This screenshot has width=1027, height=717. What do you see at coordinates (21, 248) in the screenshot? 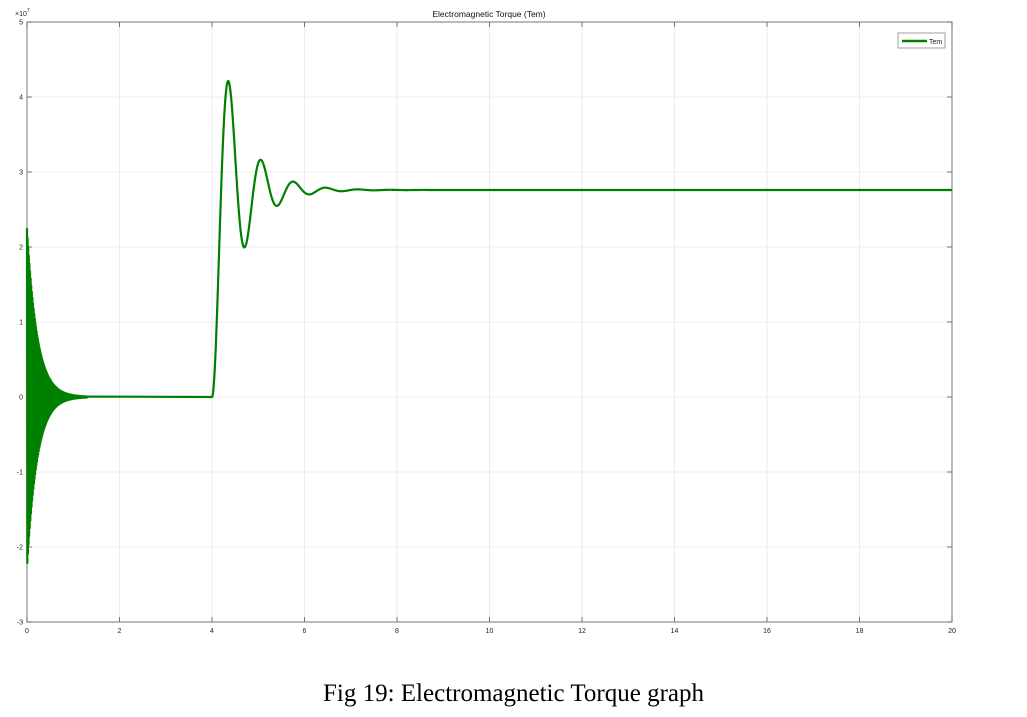
I see `y-tick-label: 2` at bounding box center [21, 248].